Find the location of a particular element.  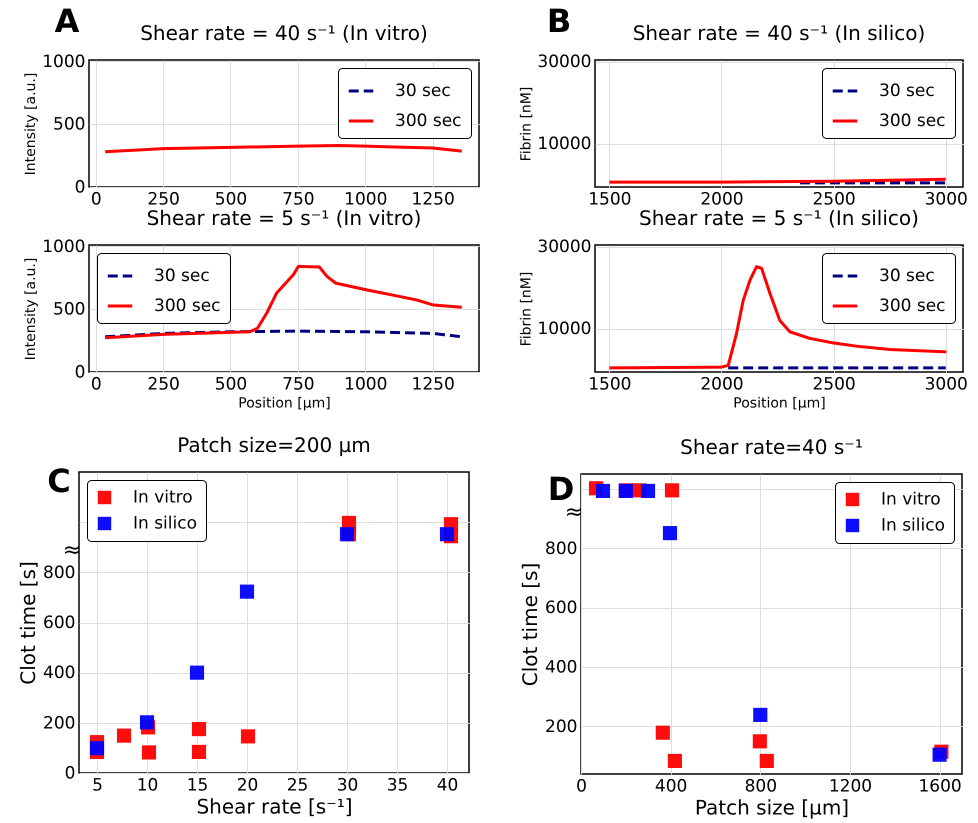

x-tick-label: 1200 is located at coordinates (850, 786).